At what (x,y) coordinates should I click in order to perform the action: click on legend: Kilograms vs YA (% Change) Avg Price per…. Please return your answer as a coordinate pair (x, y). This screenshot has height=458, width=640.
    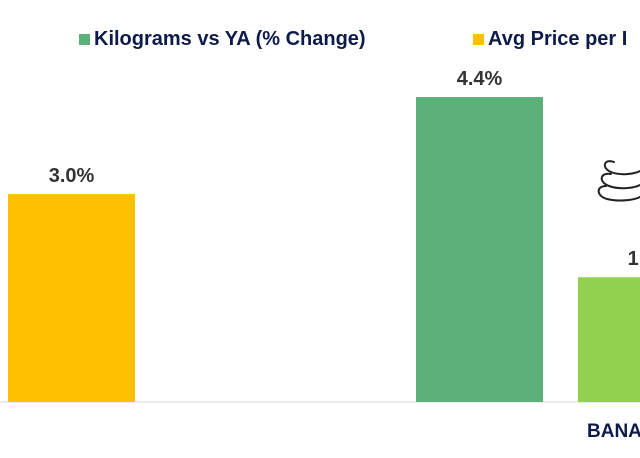
    Looking at the image, I should click on (320, 41).